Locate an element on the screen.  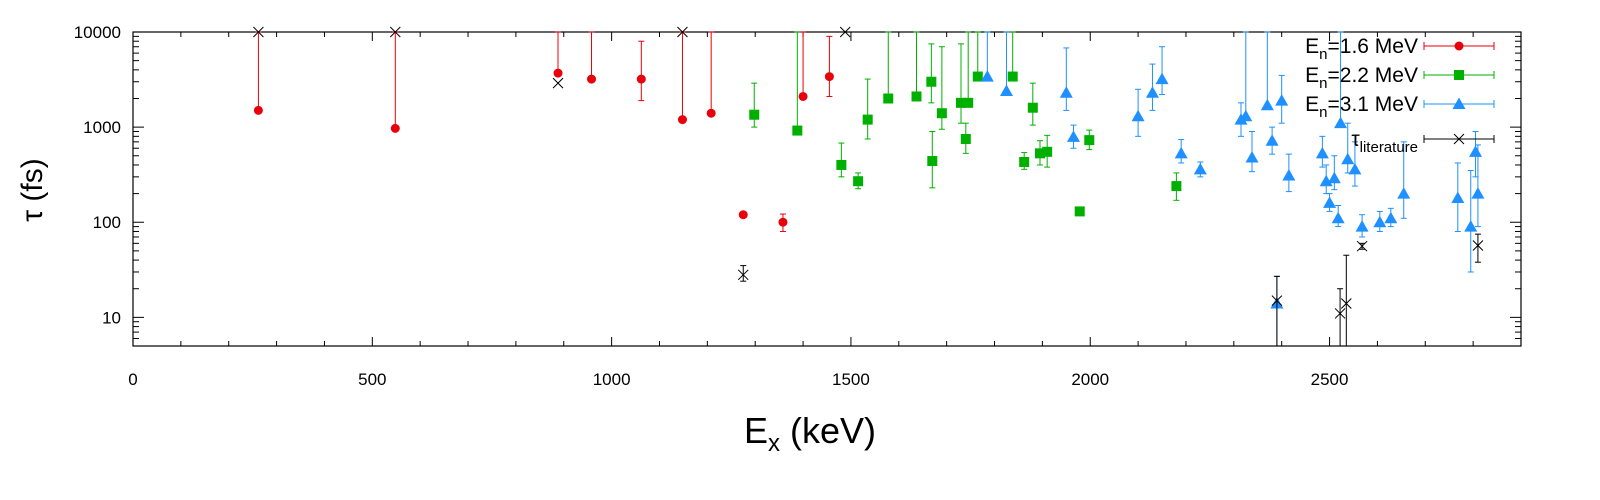
y-tick-label: 10 is located at coordinates (111, 317).